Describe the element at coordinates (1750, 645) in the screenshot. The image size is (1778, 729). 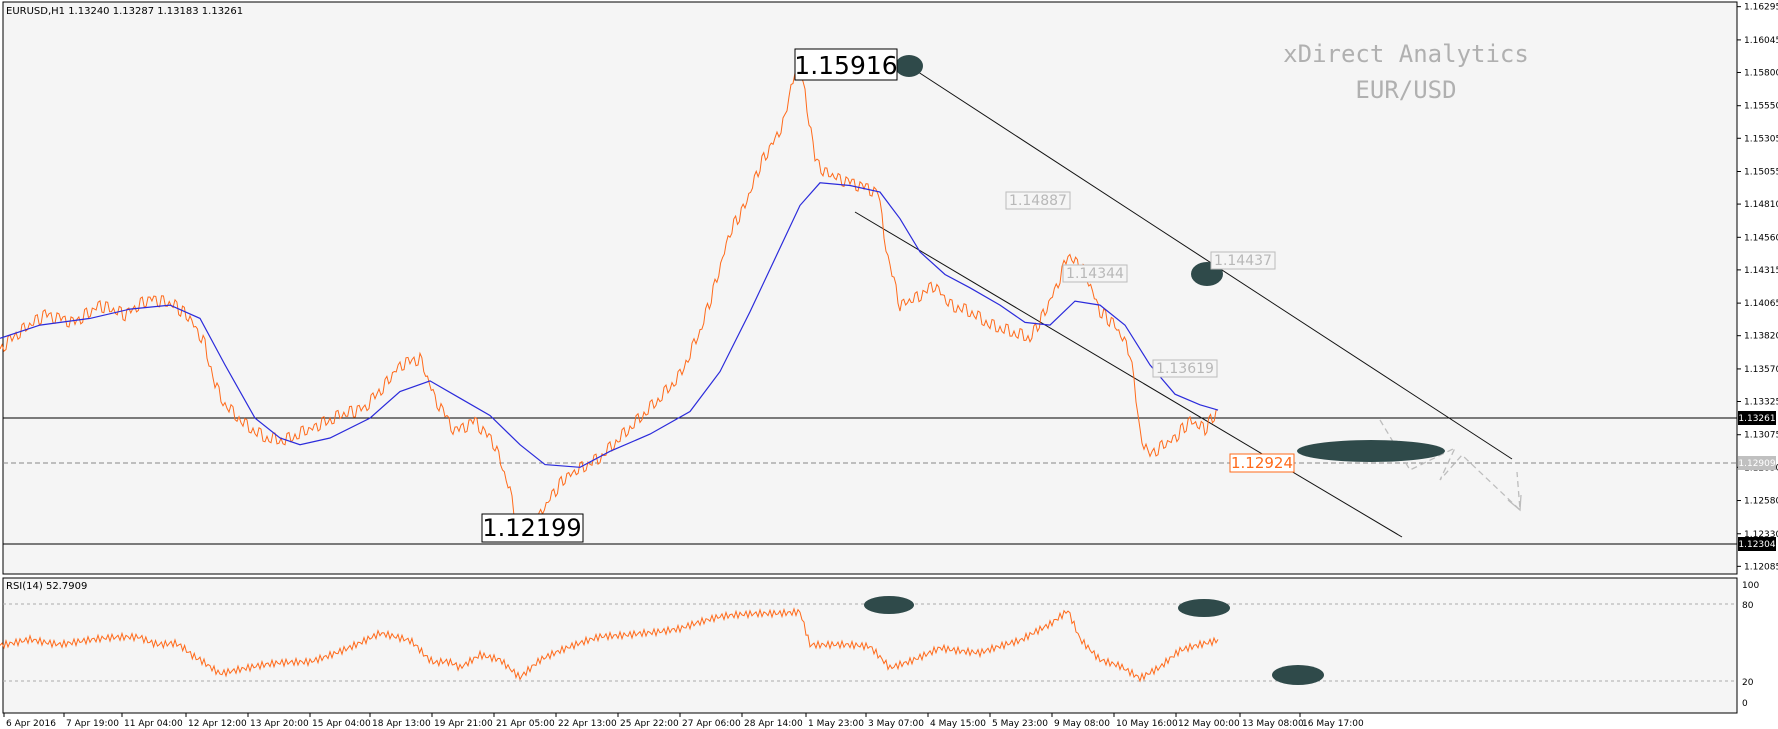
I see `rsi-axis: 100 80 20 0` at that location.